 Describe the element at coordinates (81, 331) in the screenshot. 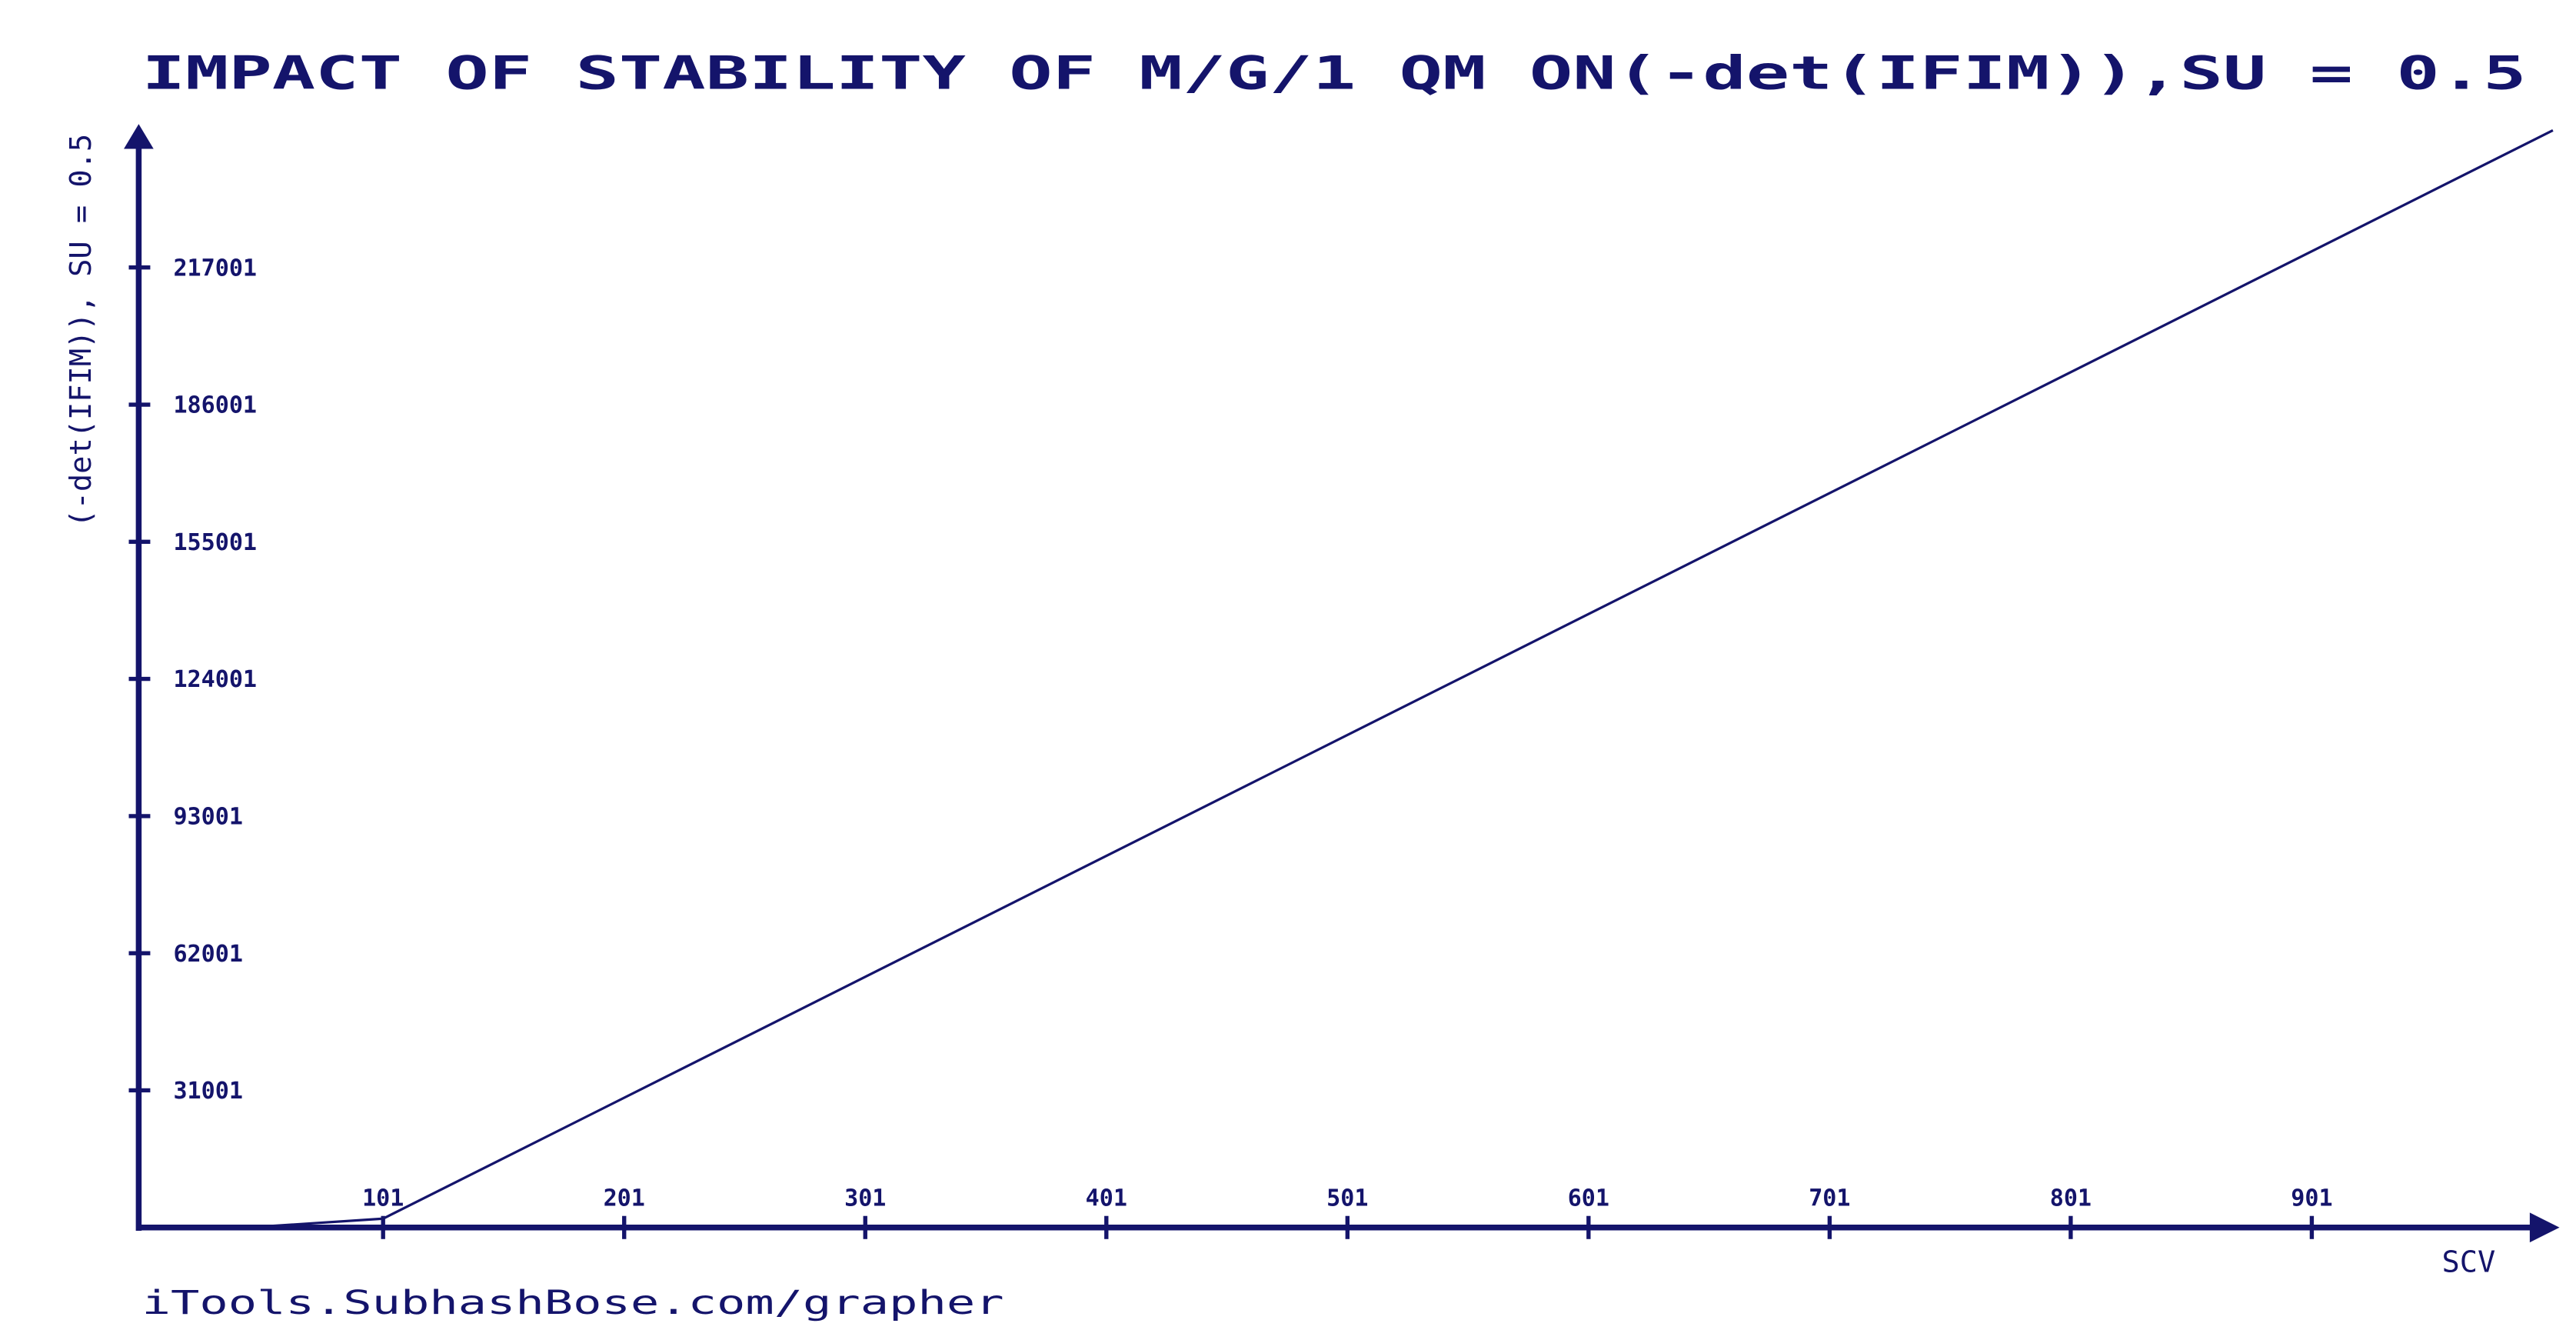

I see `y-axis-label: (-det(IFIM)), SU = 0.5` at that location.